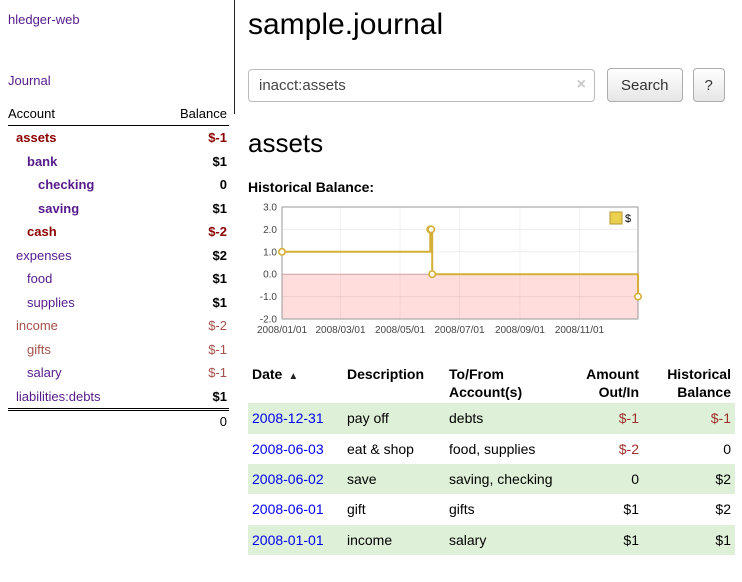  What do you see at coordinates (118, 232) in the screenshot?
I see `account-row: cash $-2` at bounding box center [118, 232].